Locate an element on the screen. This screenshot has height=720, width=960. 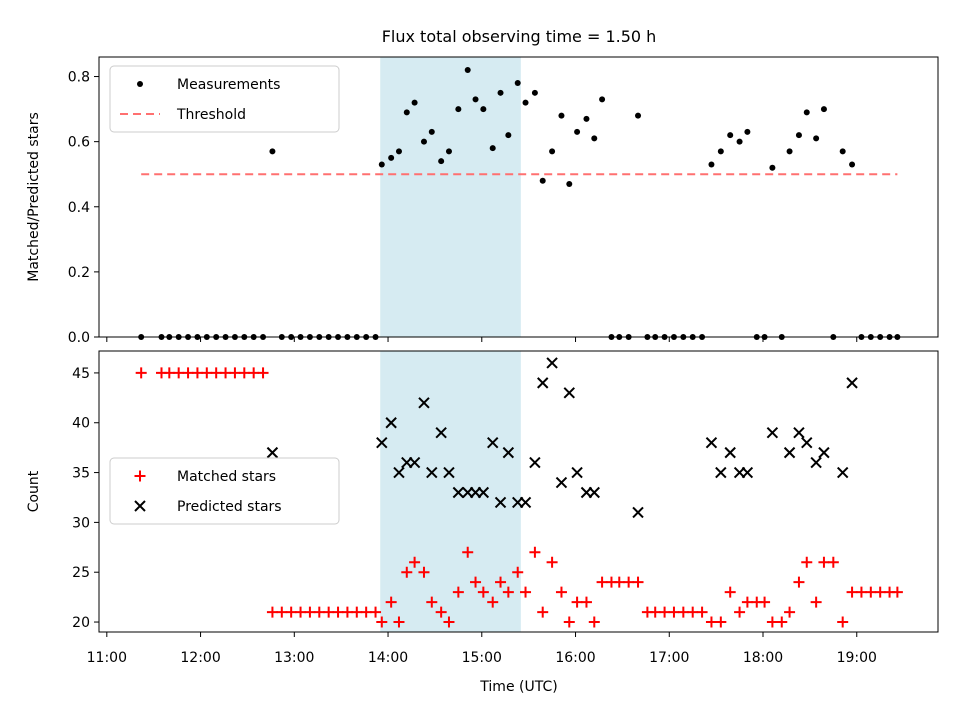
legend-entry-label: Threshold is located at coordinates (211, 115).